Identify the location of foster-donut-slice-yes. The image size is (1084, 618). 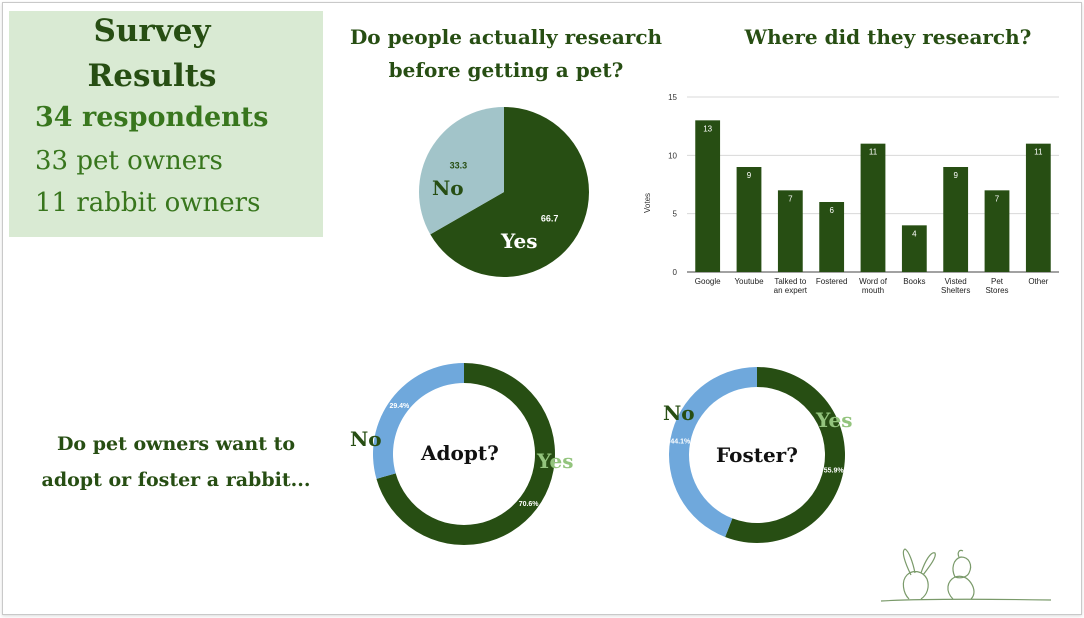
(785, 455).